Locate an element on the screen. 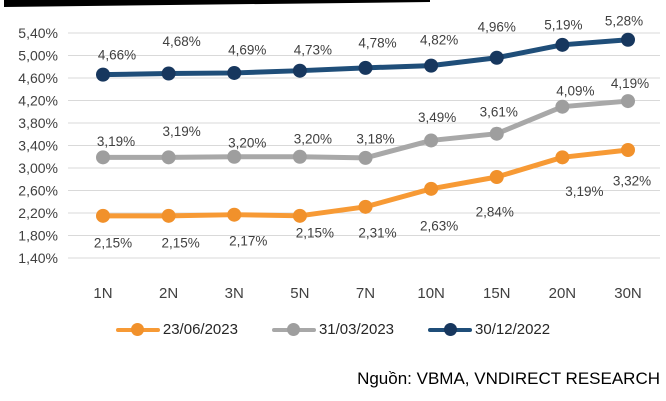 This screenshot has width=666, height=401. legend-item-23-06-2023: 23/06/2023 is located at coordinates (176, 329).